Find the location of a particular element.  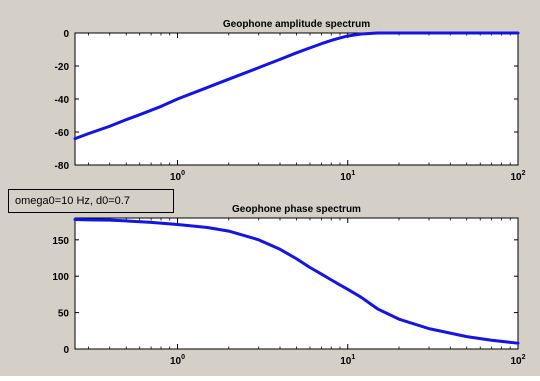

chart-2-xtick-label: 10² is located at coordinates (517, 360).